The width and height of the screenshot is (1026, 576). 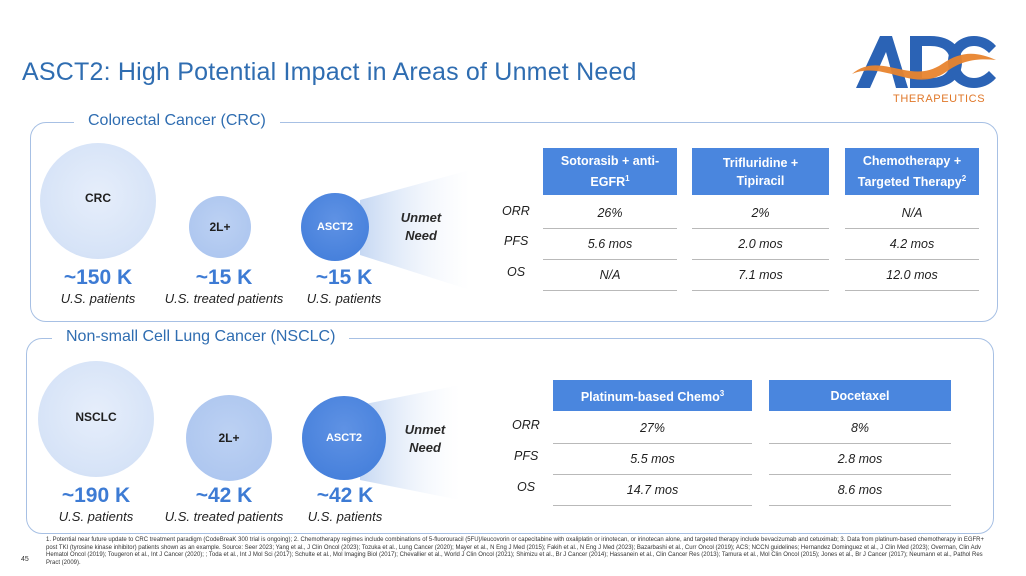 I want to click on crc-2l-value: ~15 K, so click(x=224, y=277).